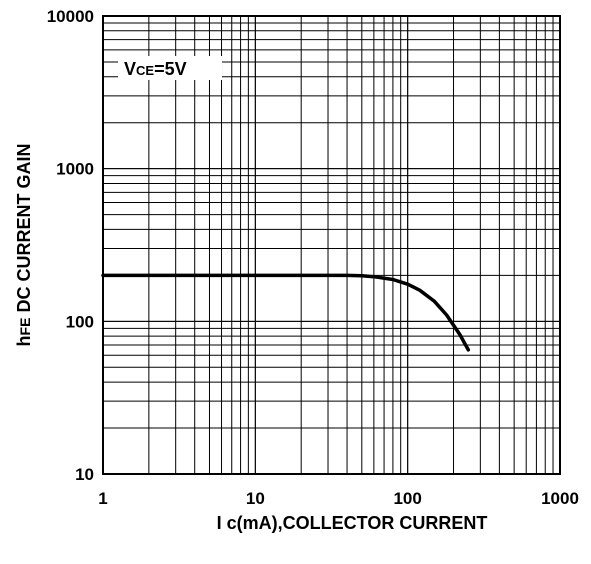  What do you see at coordinates (102, 498) in the screenshot?
I see `x-tick-label: 1` at bounding box center [102, 498].